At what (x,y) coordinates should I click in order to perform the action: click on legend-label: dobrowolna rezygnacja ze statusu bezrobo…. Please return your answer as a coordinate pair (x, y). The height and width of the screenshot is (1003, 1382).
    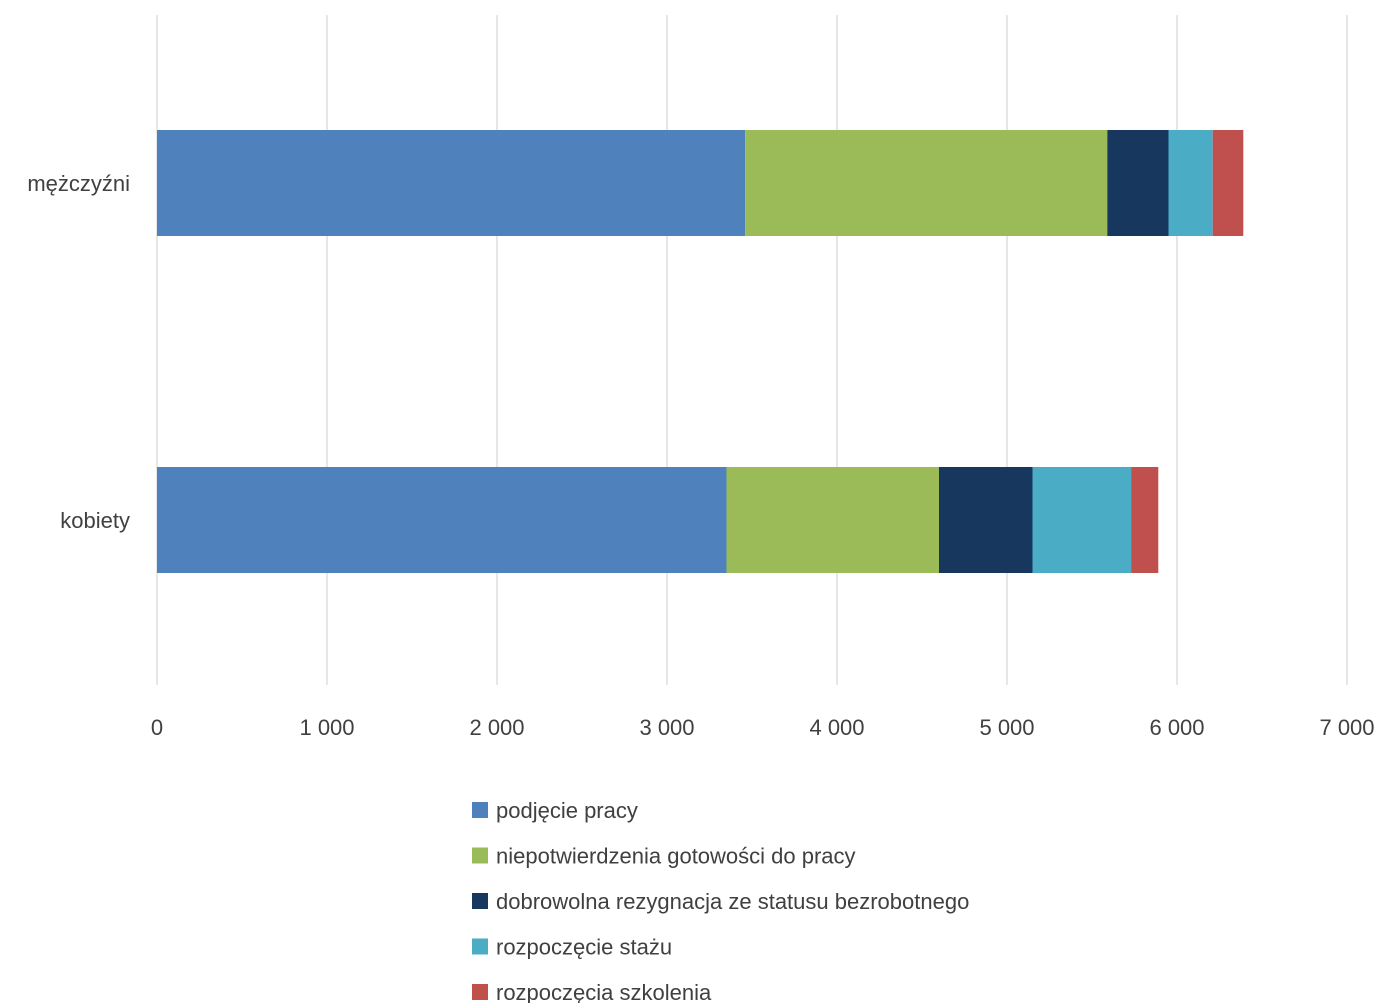
    Looking at the image, I should click on (732, 901).